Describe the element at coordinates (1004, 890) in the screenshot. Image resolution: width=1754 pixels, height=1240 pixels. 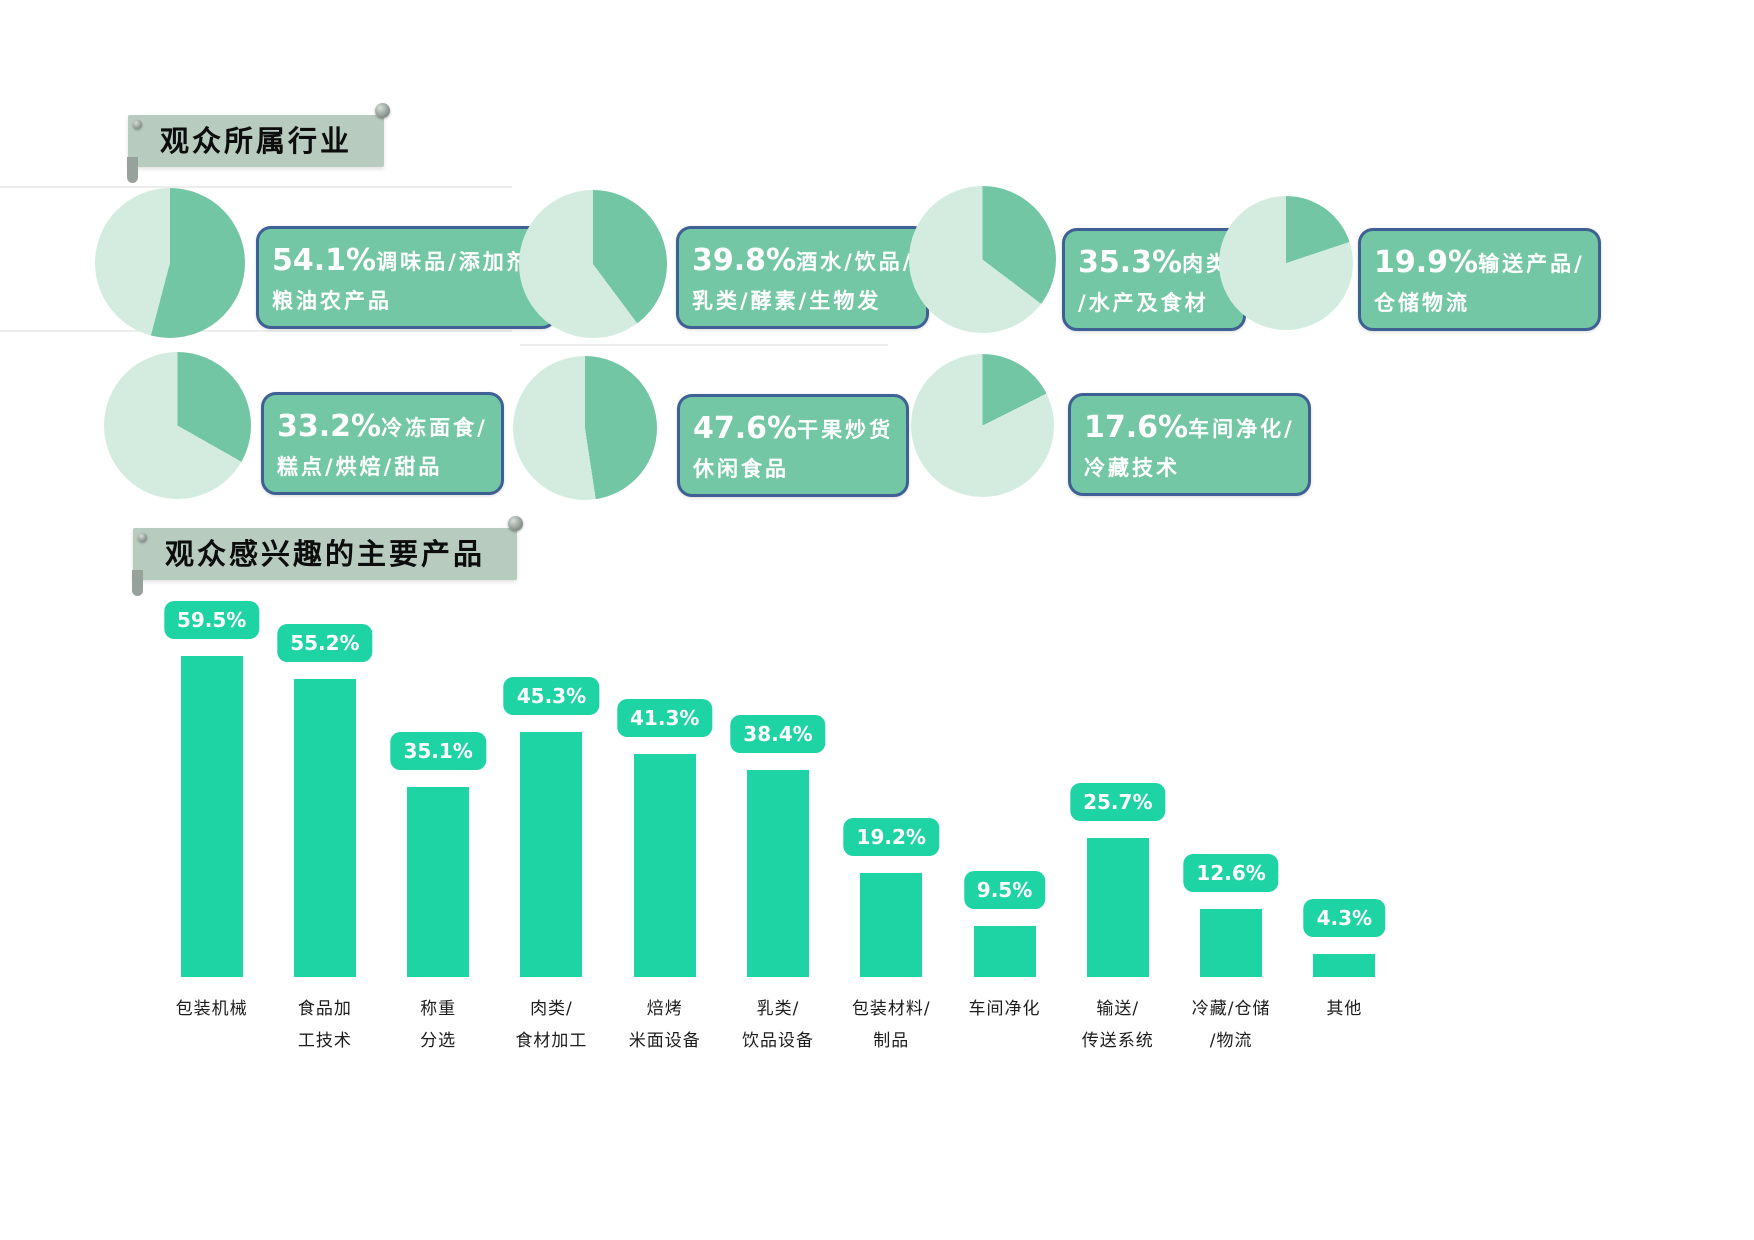
I see `bar-value-badge: 9.5%` at that location.